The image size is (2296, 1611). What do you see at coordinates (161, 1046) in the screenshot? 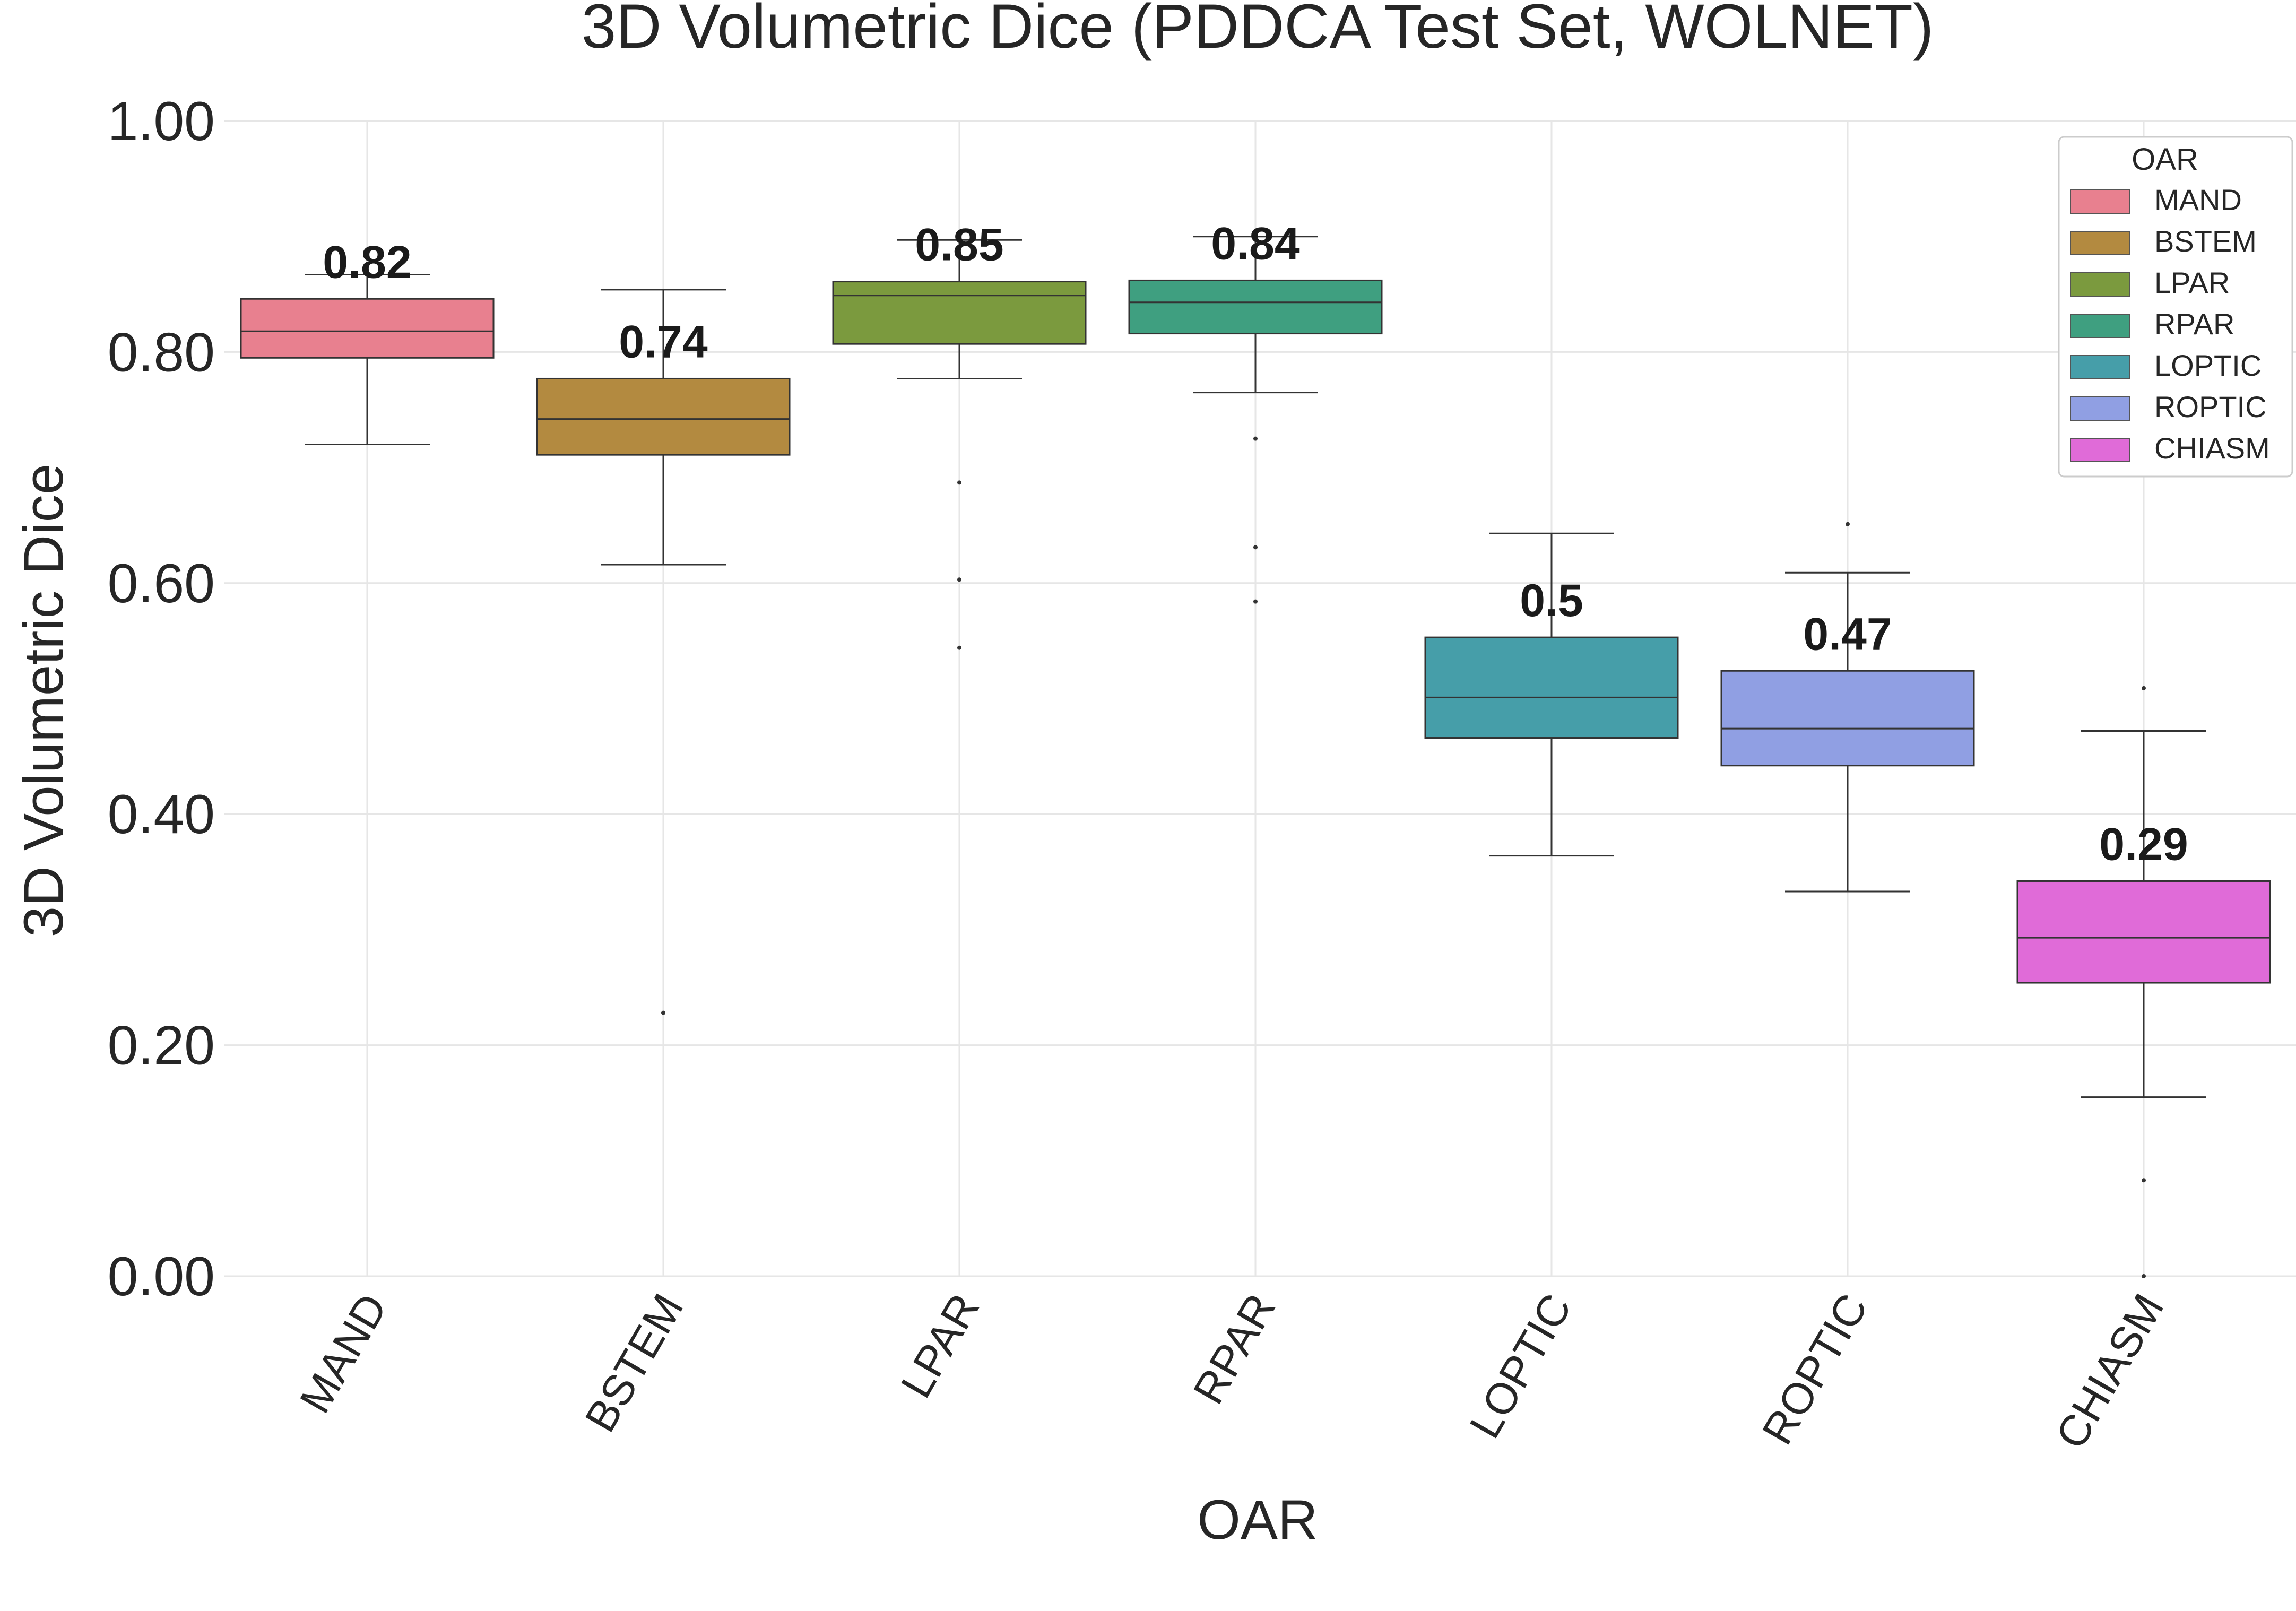
I see `y-tick-label: 0.20` at bounding box center [161, 1046].